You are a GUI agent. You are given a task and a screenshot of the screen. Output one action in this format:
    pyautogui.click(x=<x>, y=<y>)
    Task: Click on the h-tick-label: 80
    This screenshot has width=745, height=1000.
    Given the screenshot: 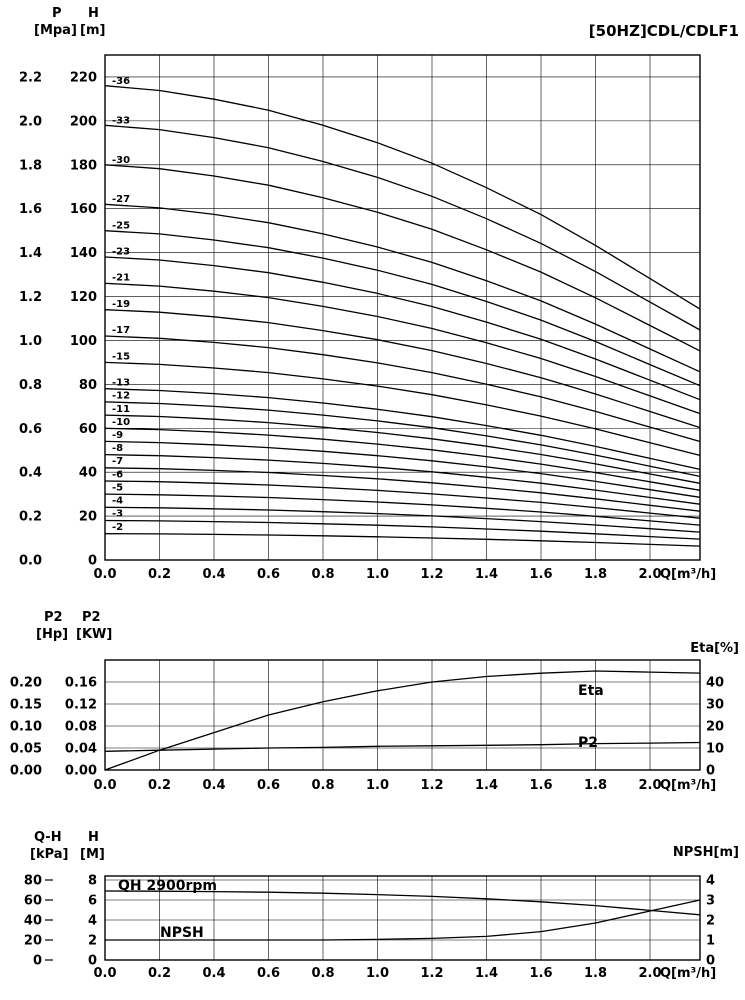 What is the action you would take?
    pyautogui.click(x=88, y=385)
    